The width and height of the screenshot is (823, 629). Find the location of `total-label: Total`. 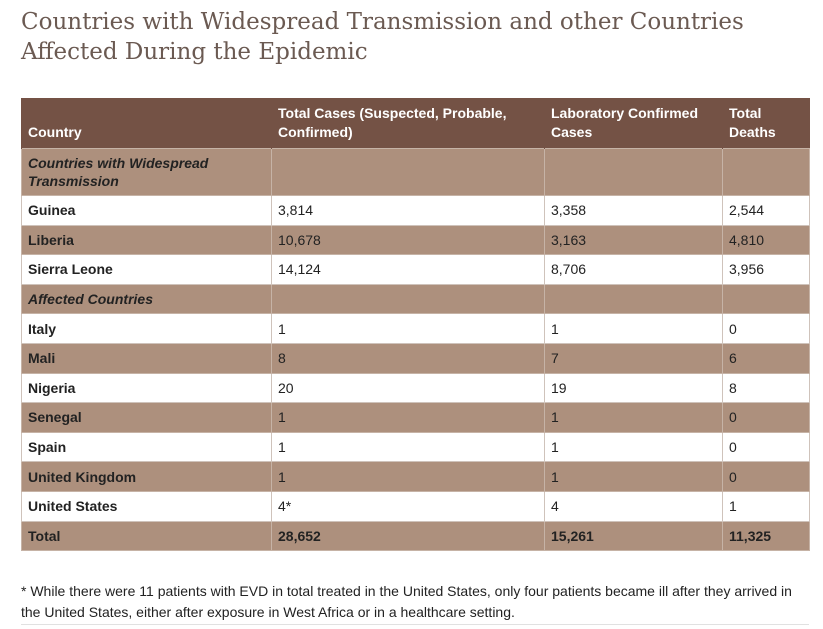

total-label: Total is located at coordinates (146, 536).